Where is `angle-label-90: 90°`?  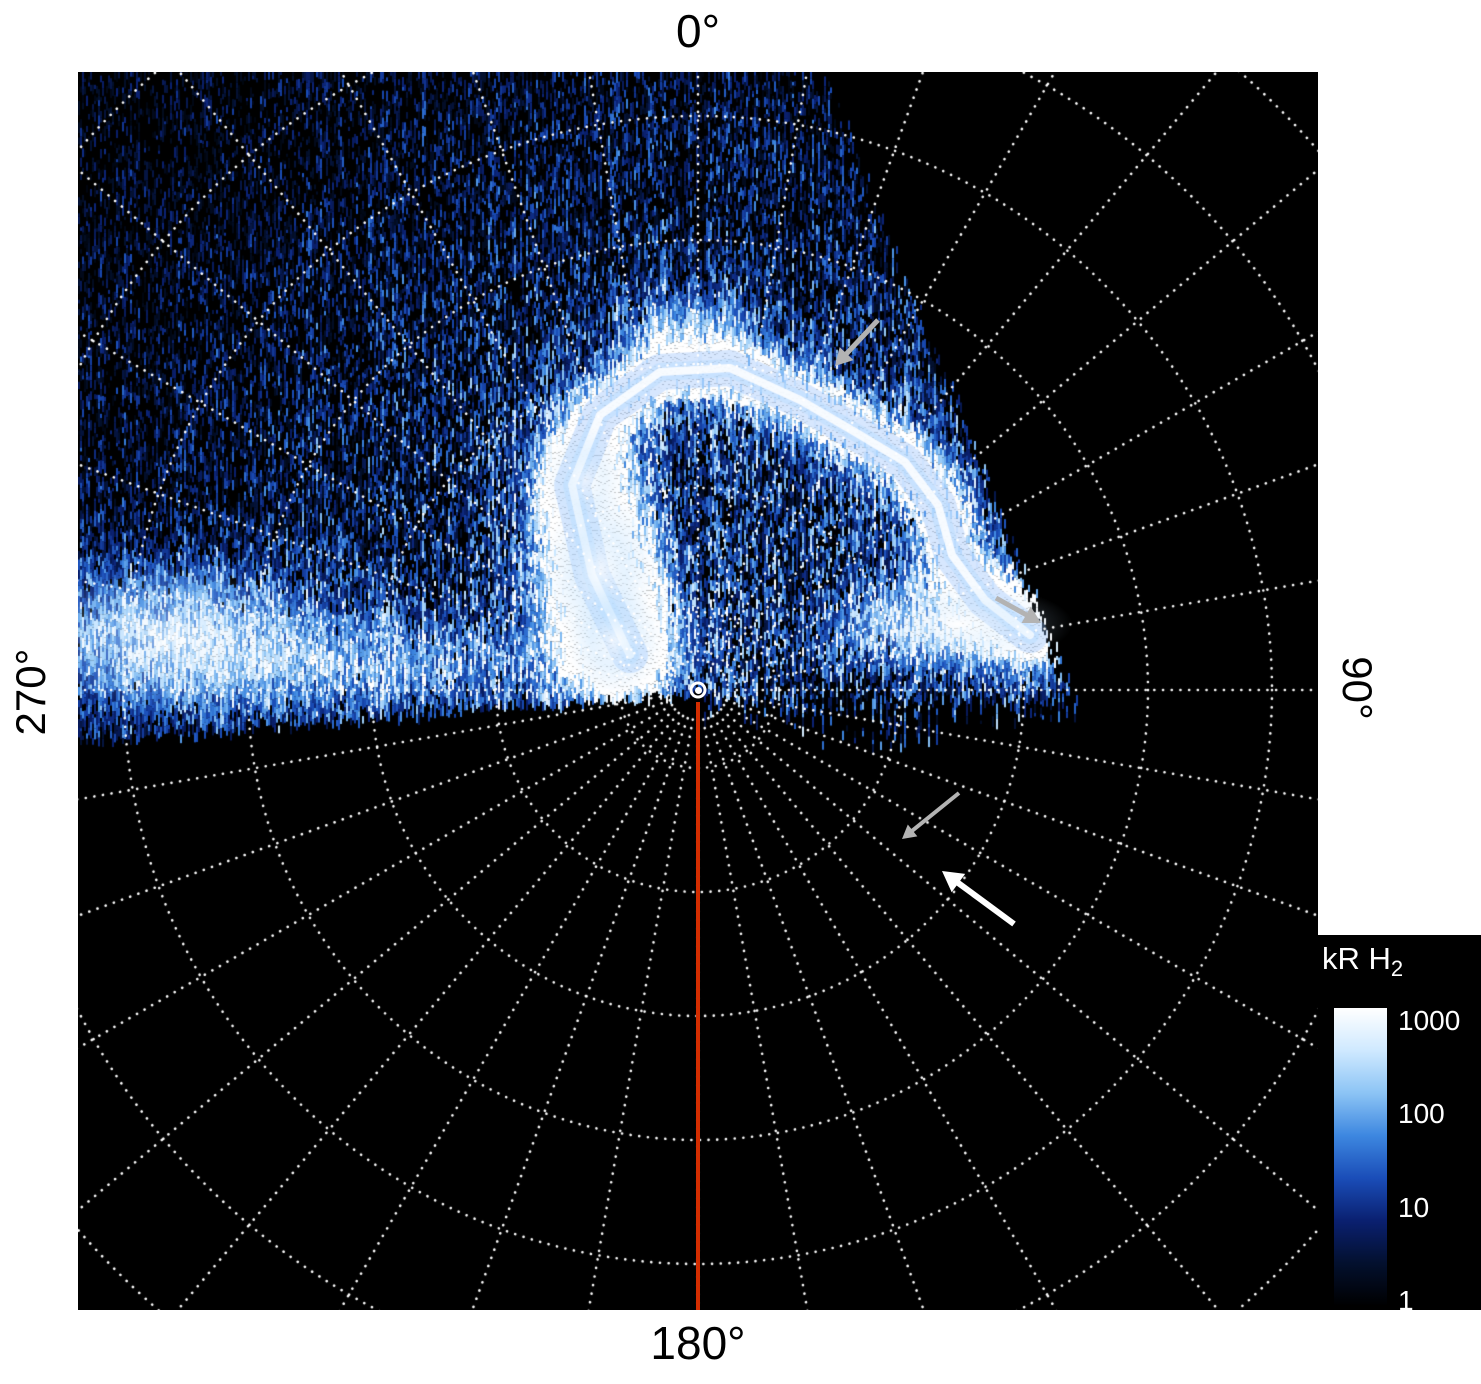 angle-label-90: 90° is located at coordinates (1357, 688).